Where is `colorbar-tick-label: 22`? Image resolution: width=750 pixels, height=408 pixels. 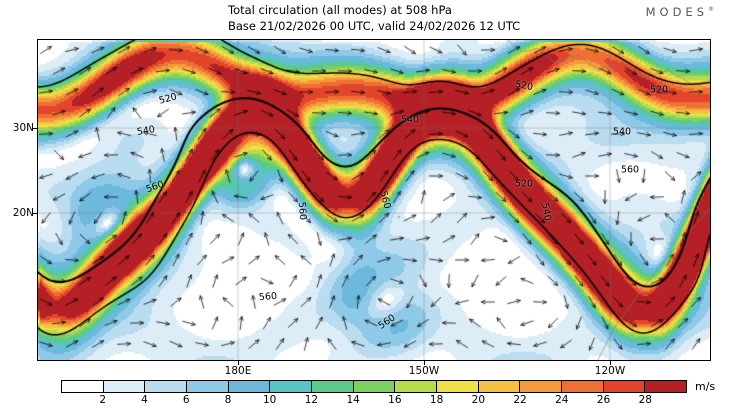 colorbar-tick-label: 22 is located at coordinates (520, 400).